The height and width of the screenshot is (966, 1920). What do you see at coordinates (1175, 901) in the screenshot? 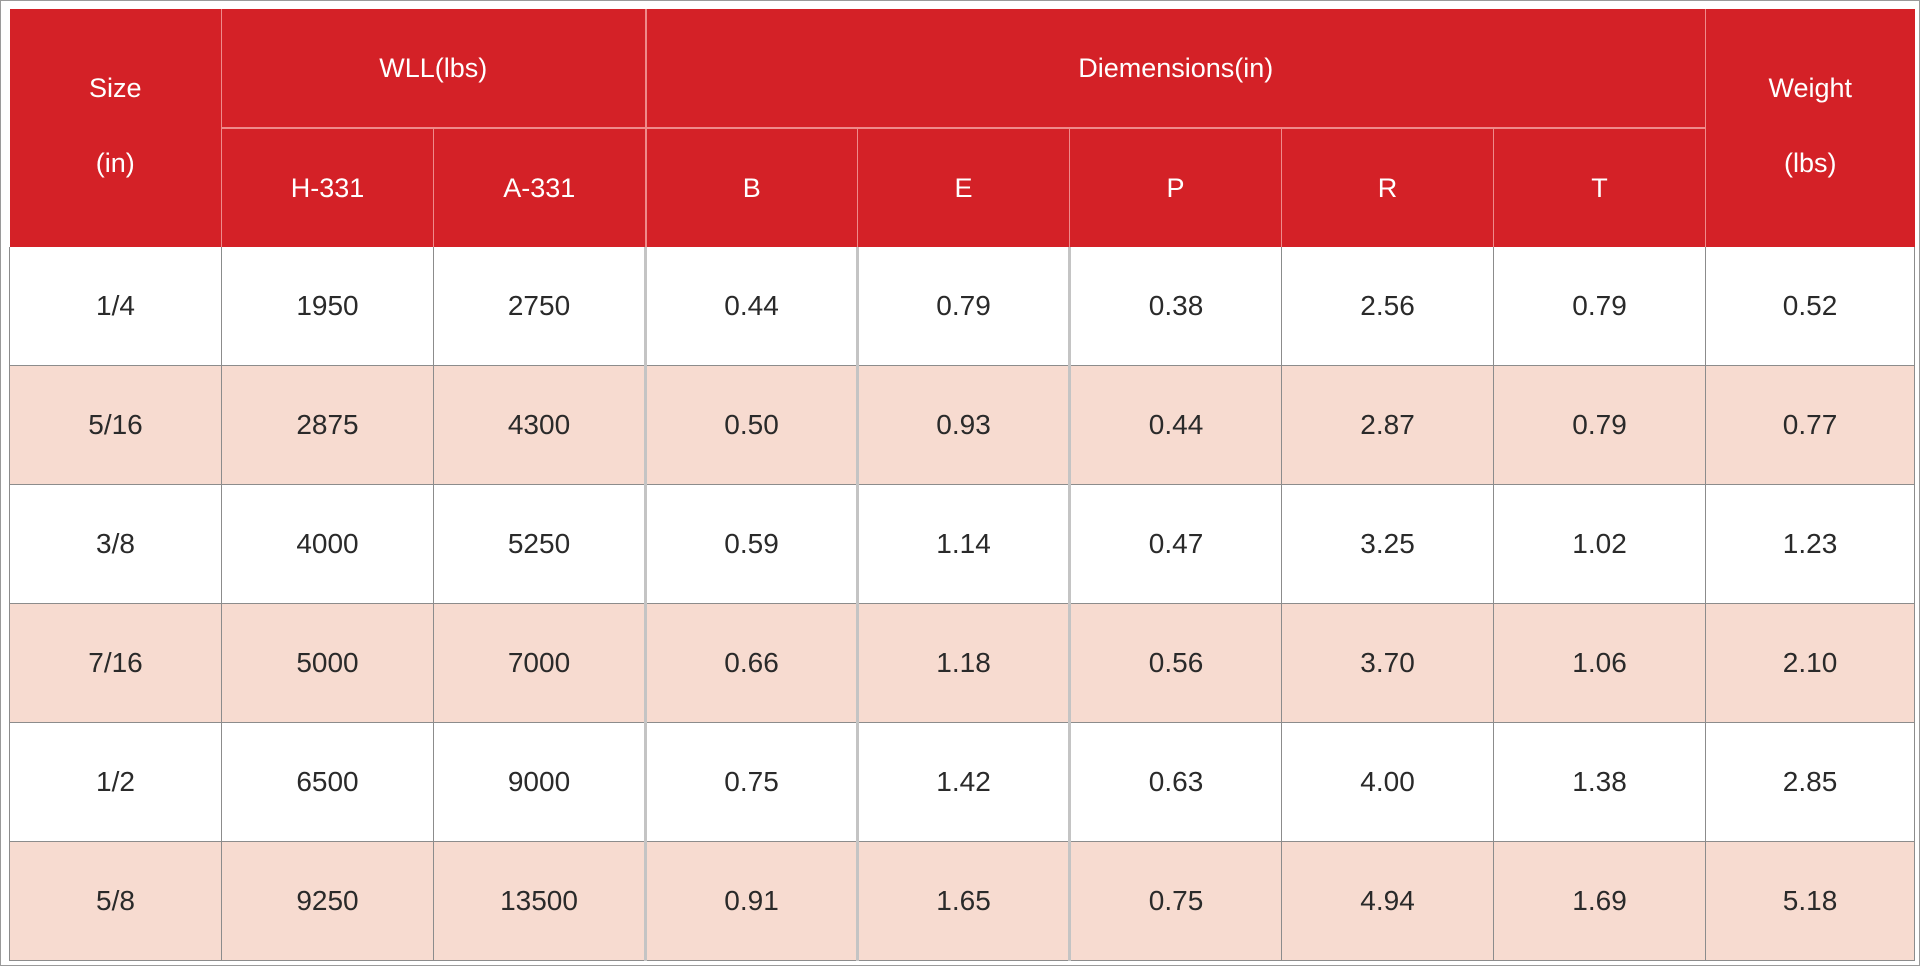
I see `cell-dim-p: 0.75` at bounding box center [1175, 901].